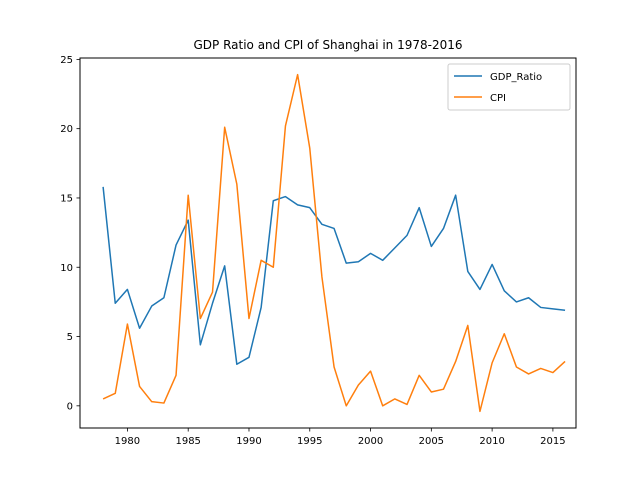 This screenshot has width=640, height=480. What do you see at coordinates (309, 441) in the screenshot?
I see `x-tick-label: 1995` at bounding box center [309, 441].